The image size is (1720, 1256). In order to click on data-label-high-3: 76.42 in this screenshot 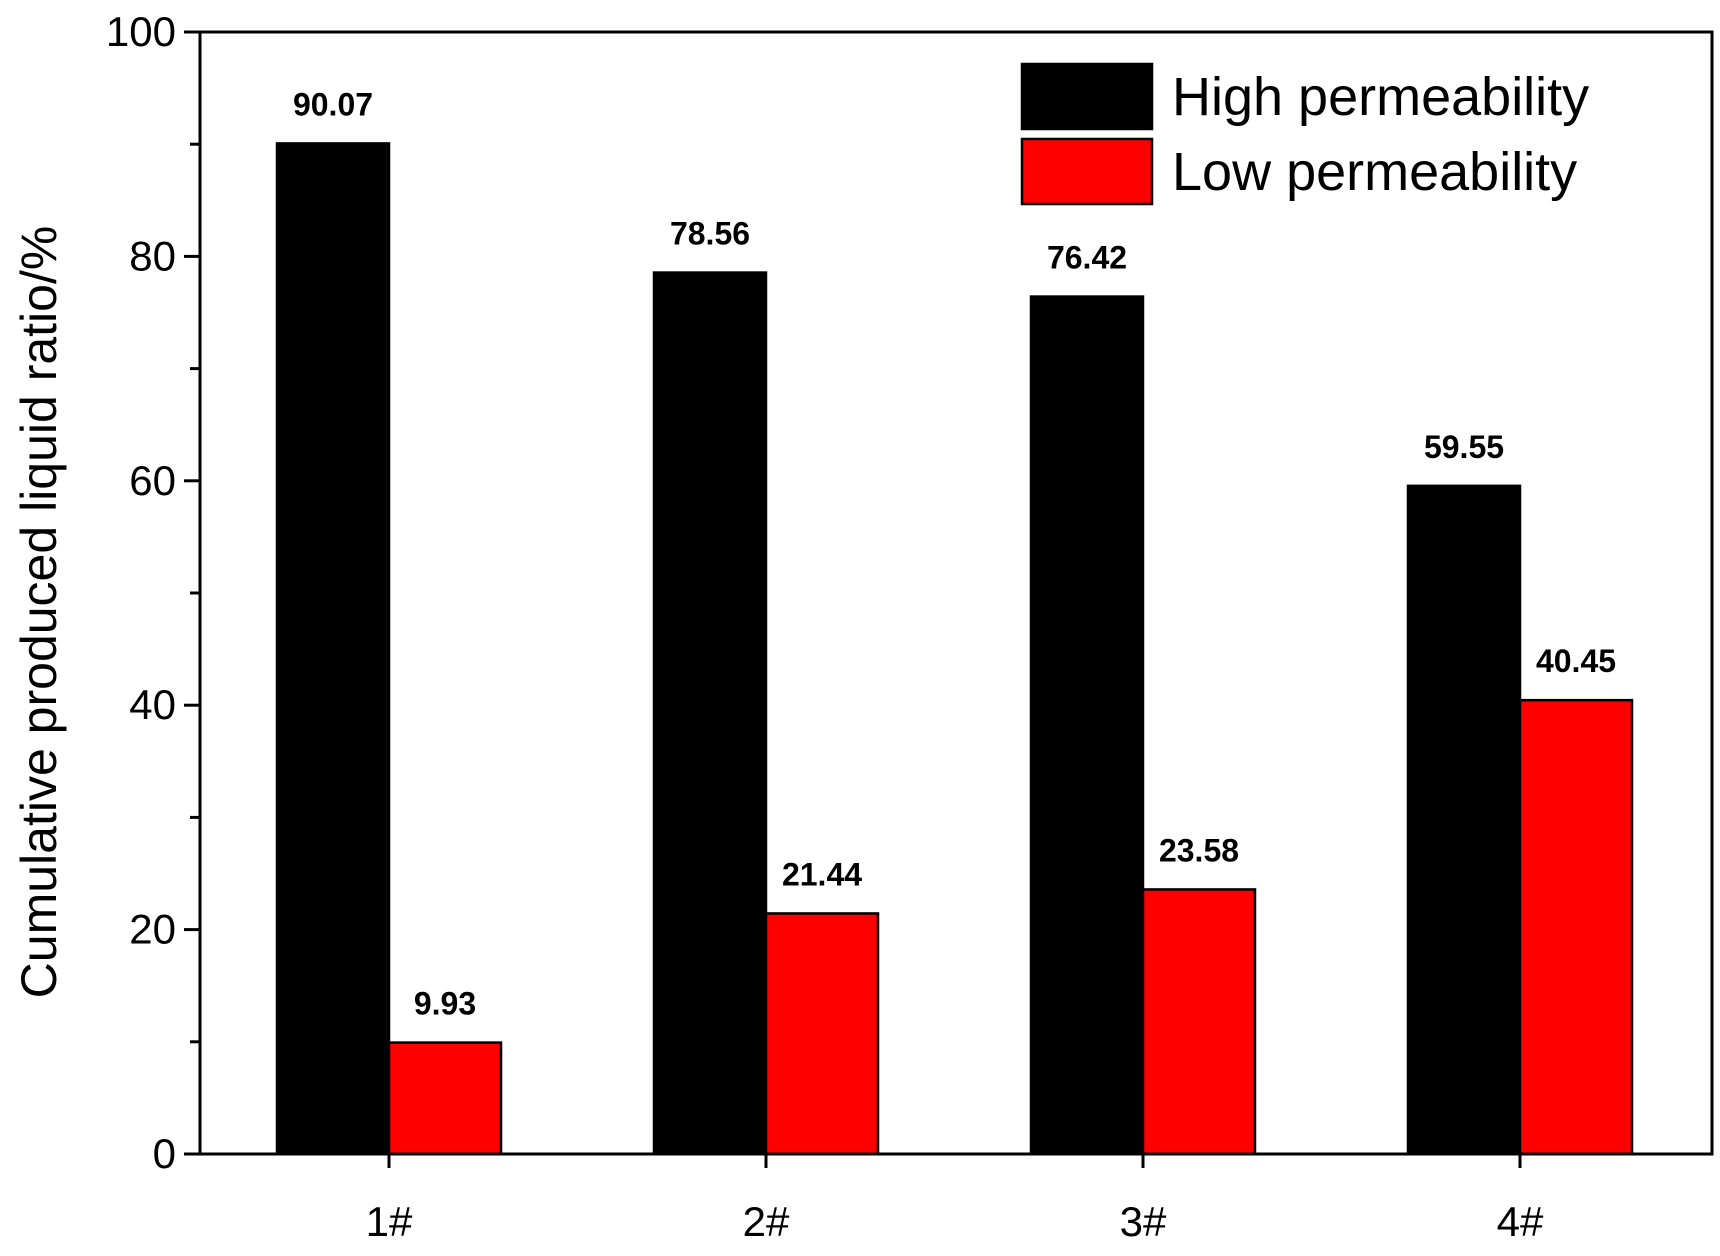, I will do `click(1087, 258)`.